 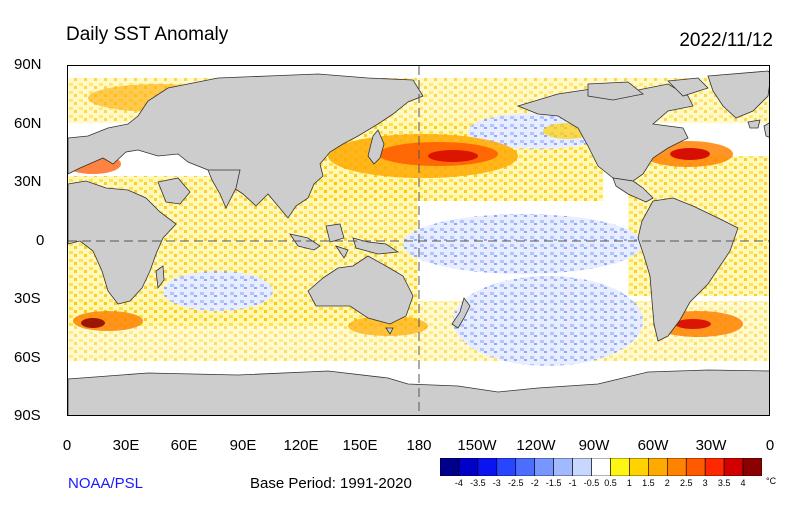 What do you see at coordinates (726, 40) in the screenshot?
I see `map-date: 2022/11/12` at bounding box center [726, 40].